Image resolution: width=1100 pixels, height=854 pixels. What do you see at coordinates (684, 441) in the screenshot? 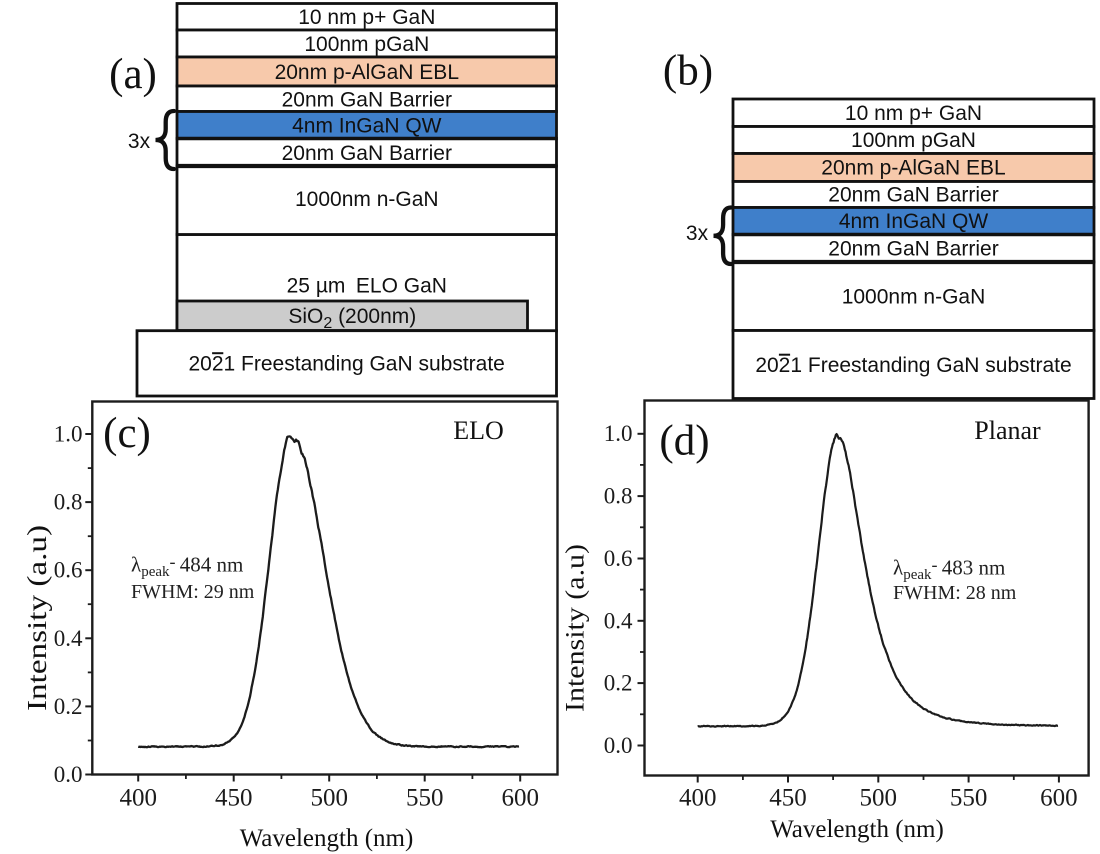
I see `svg-text: (d)` at bounding box center [684, 441].